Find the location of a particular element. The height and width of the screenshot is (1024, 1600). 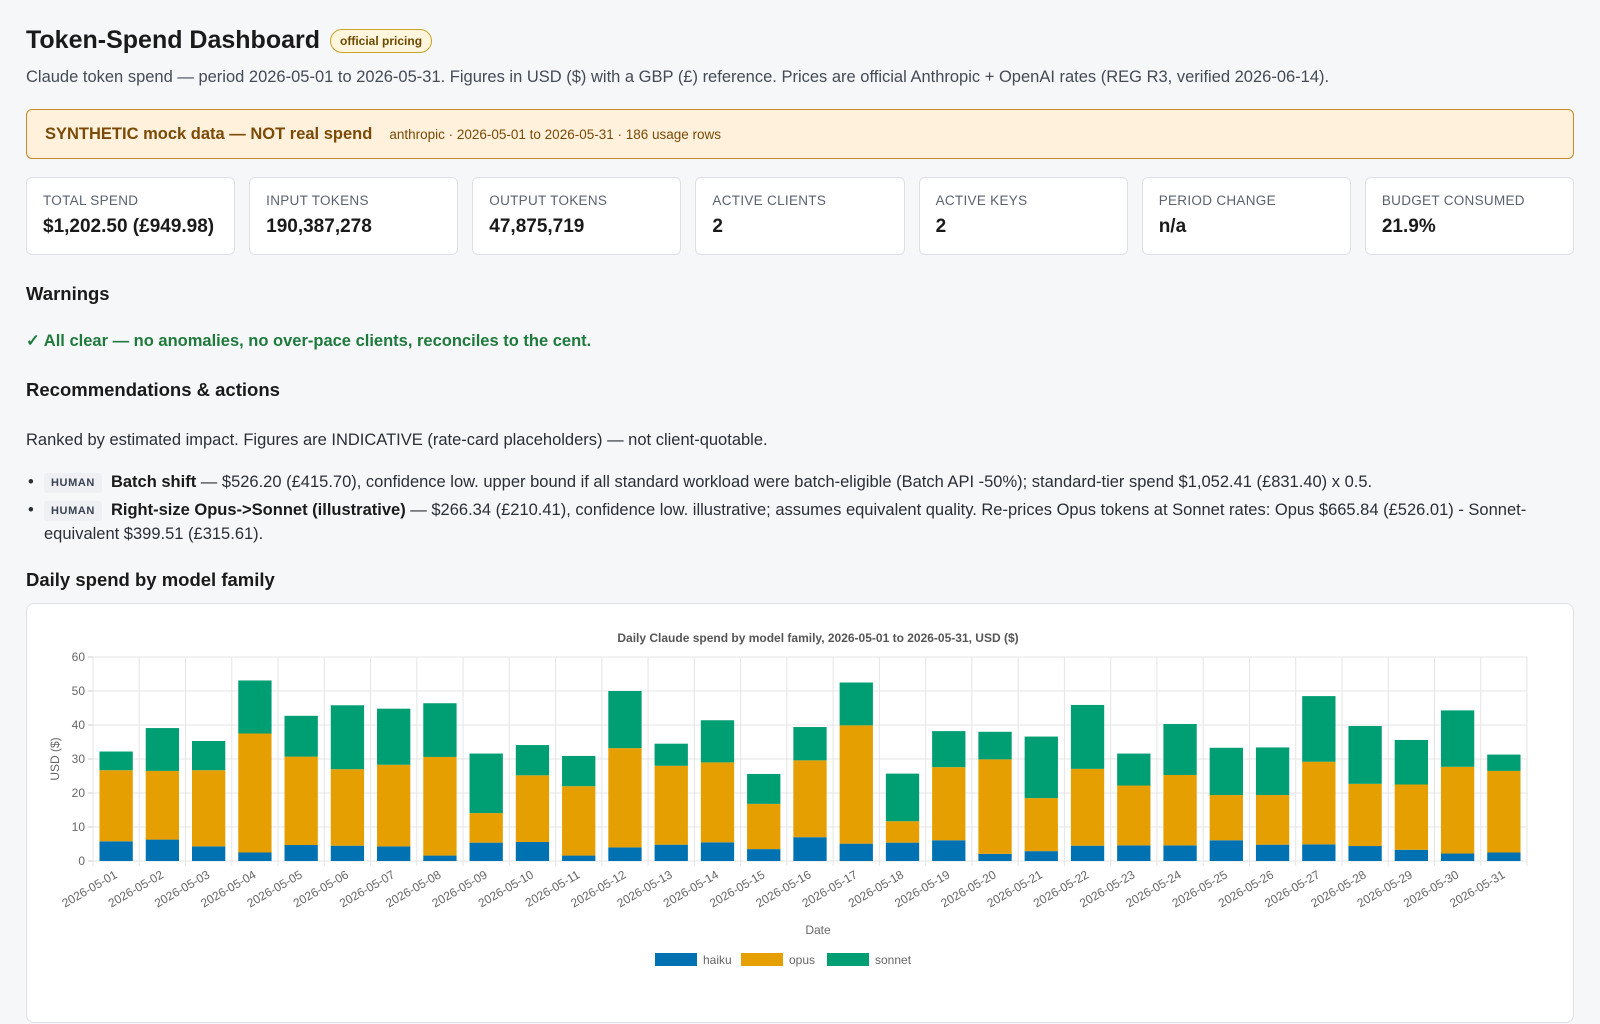

page-title: Token-Spend Dashboard is located at coordinates (173, 40).